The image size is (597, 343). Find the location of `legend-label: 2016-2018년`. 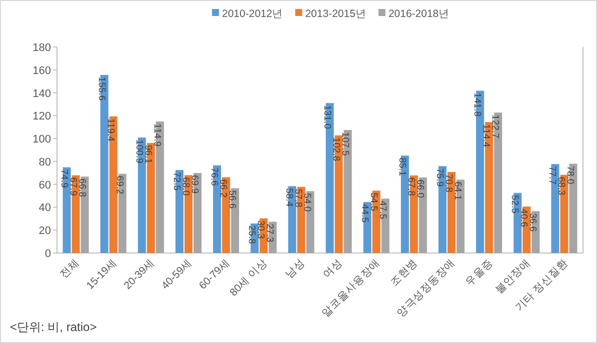

legend-label: 2016-2018년 is located at coordinates (419, 14).